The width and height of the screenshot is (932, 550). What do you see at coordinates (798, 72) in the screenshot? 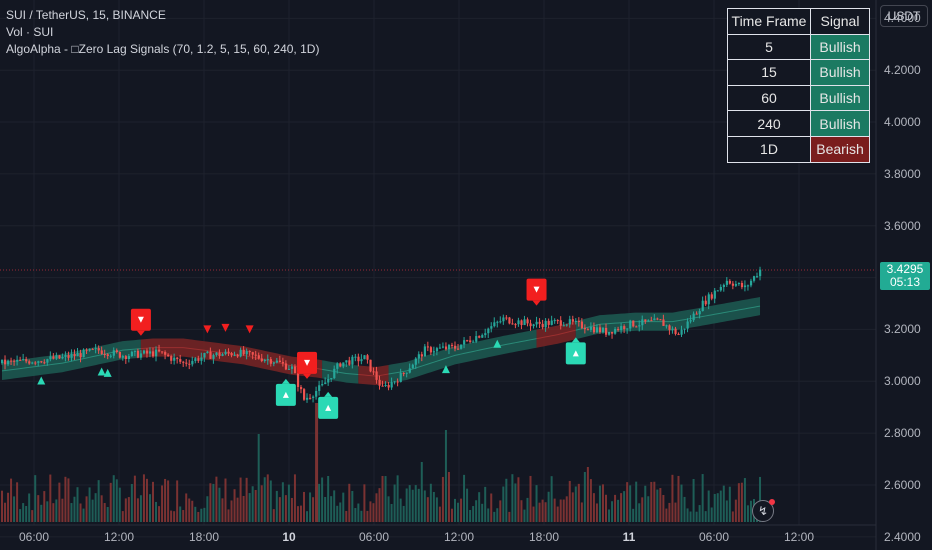
I see `signal-row: 15 Bullish` at bounding box center [798, 72].